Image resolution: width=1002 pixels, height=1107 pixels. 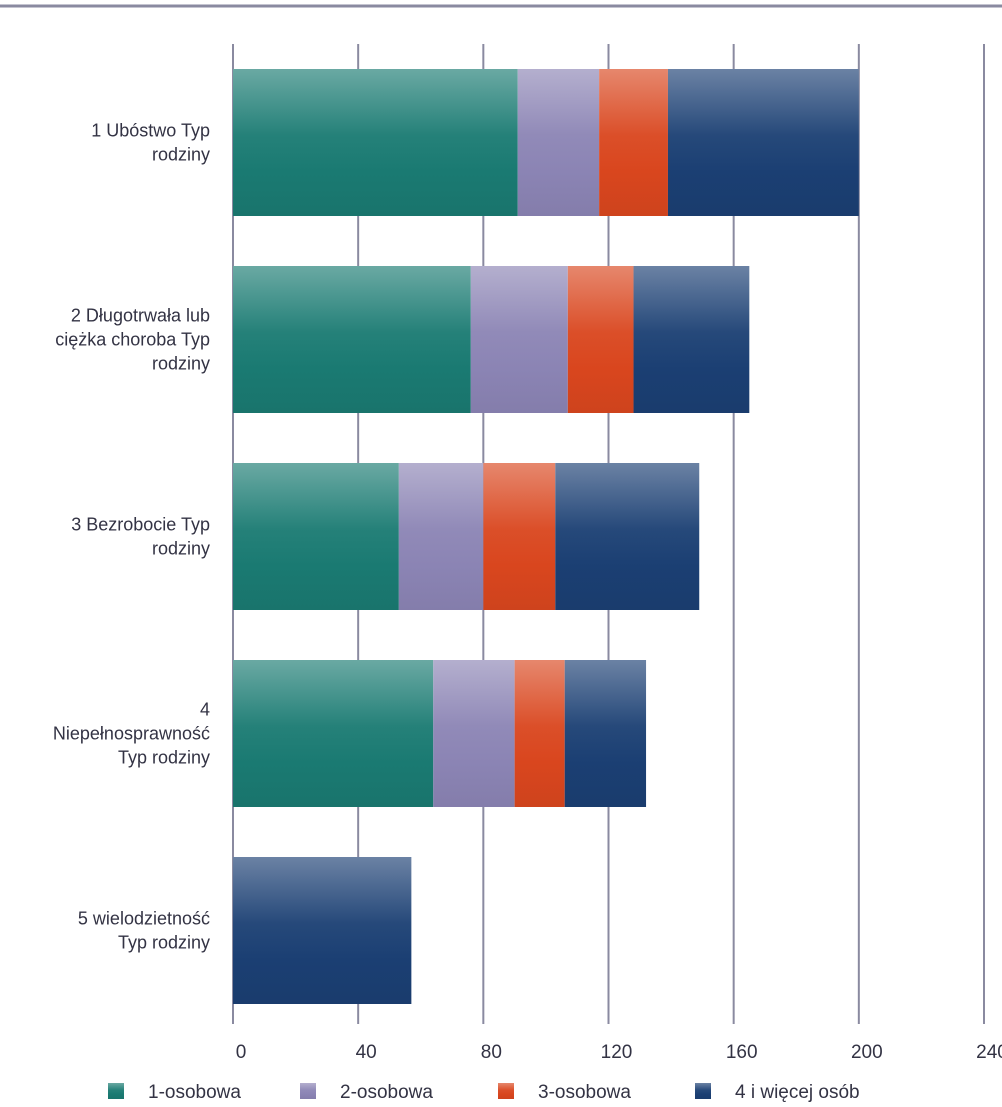 What do you see at coordinates (144, 931) in the screenshot?
I see `category-label: 5 wielodzietność Typ rodziny` at bounding box center [144, 931].